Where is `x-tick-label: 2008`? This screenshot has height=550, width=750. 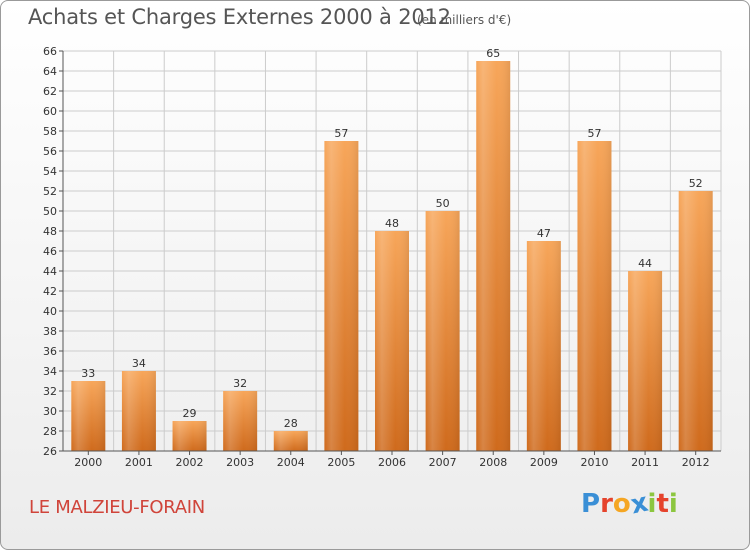
x-tick-label: 2008 is located at coordinates (493, 462).